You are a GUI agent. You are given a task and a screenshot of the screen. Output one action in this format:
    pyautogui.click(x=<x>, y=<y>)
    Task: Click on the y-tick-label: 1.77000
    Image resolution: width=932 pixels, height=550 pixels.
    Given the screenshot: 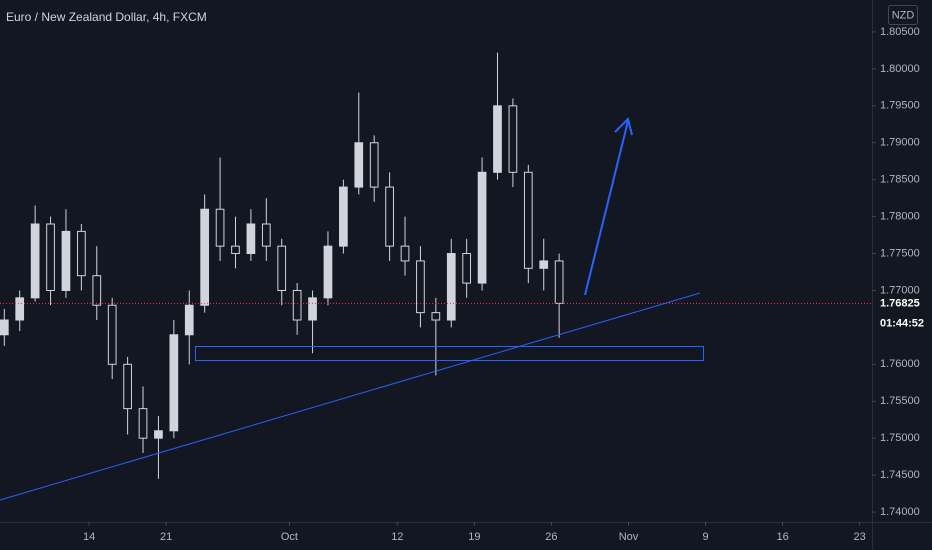 What is the action you would take?
    pyautogui.click(x=900, y=290)
    